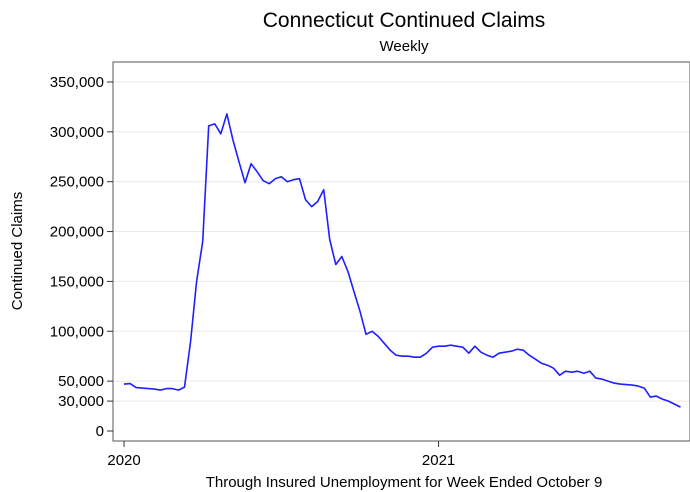 Image resolution: width=690 pixels, height=492 pixels. I want to click on y-tick-label-6: 250,000, so click(77, 182).